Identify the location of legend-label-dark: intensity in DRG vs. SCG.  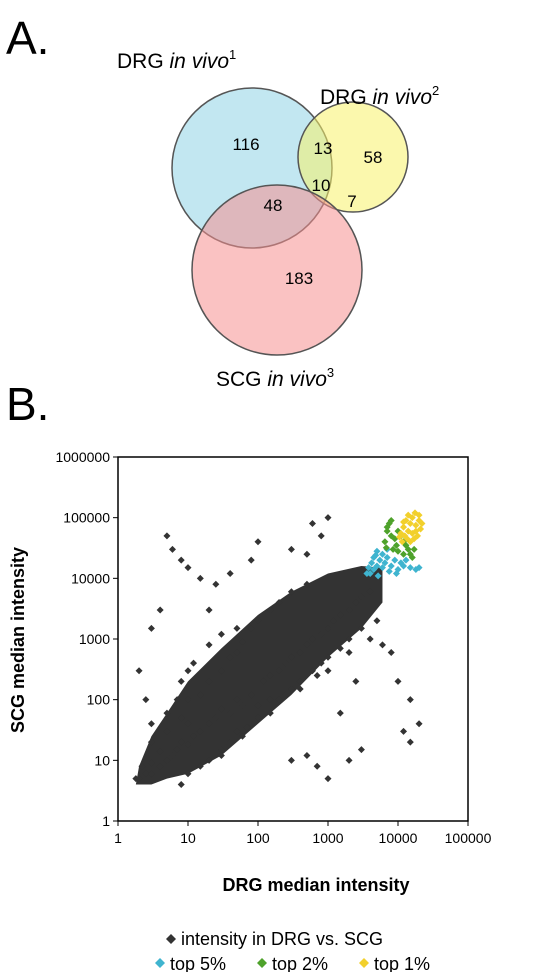
(282, 939).